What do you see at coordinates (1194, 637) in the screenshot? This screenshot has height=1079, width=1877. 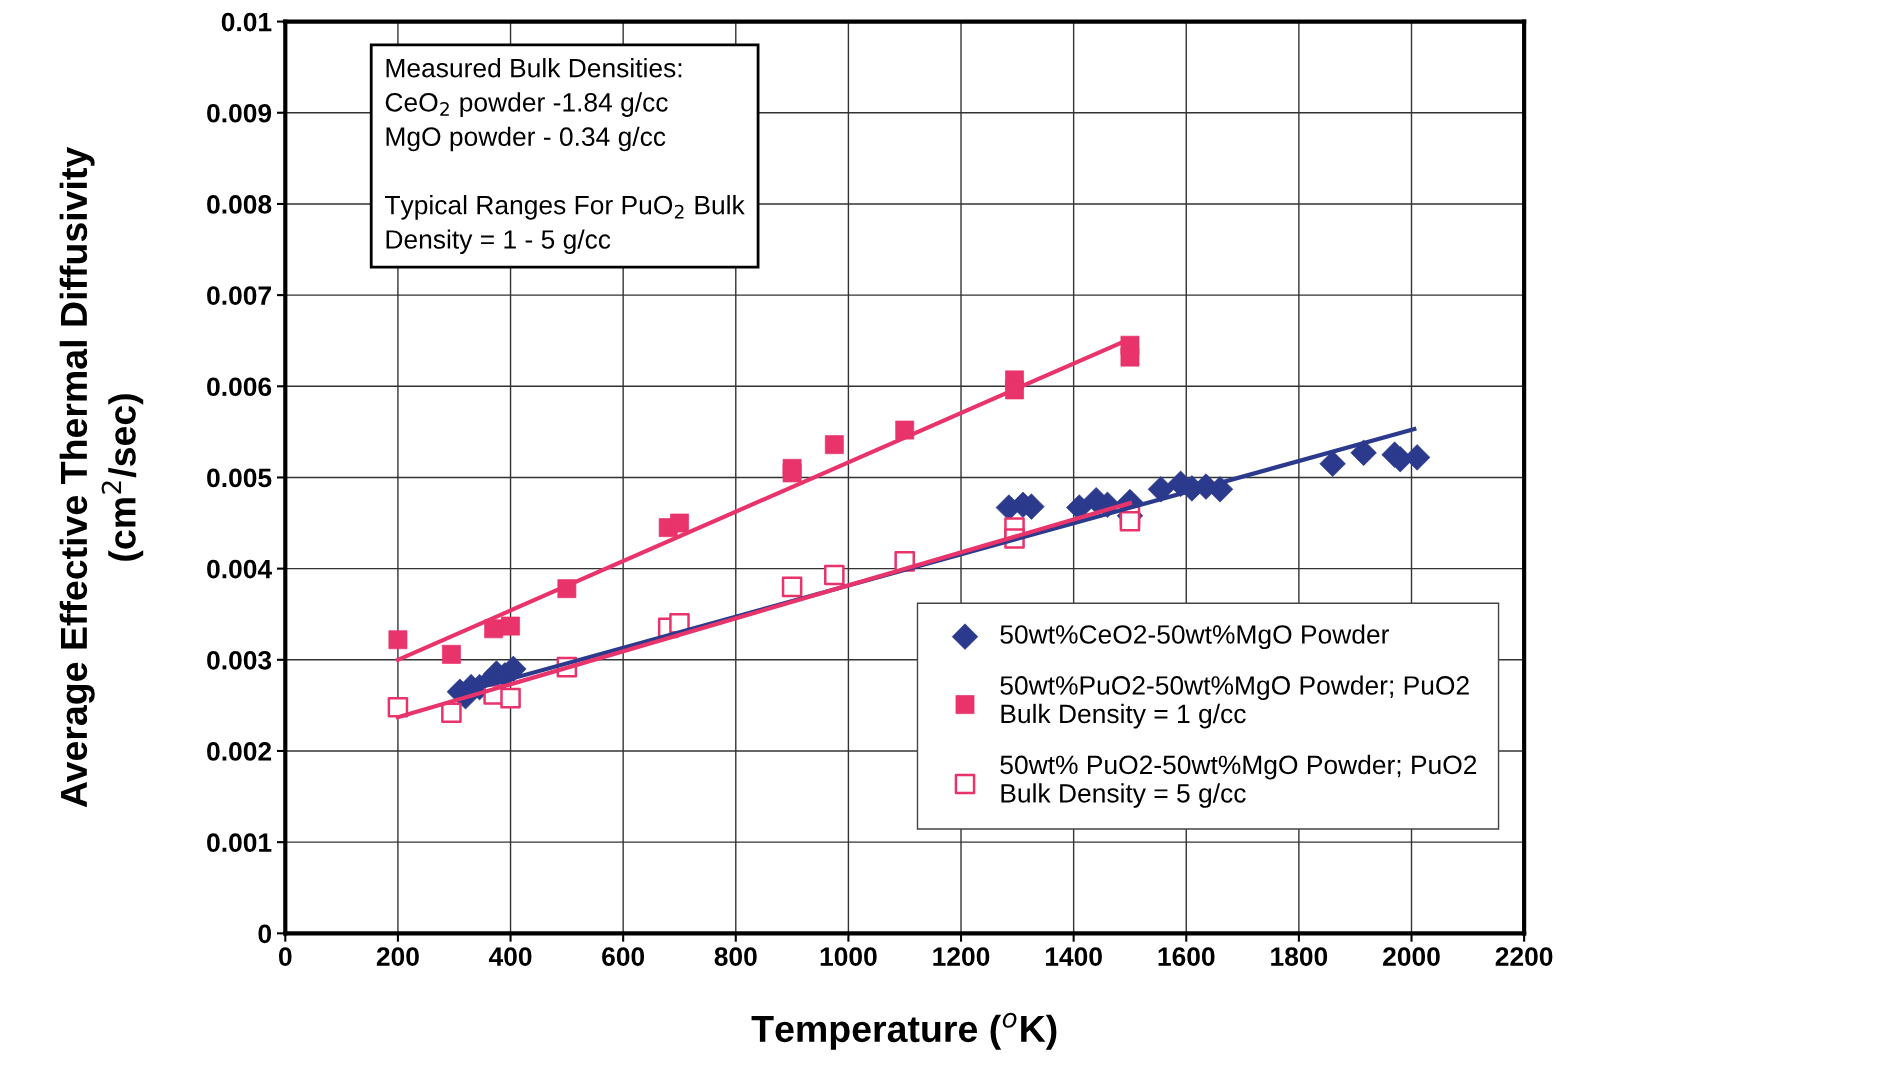 I see `legend-label: 50wt%CeO2-50wt%MgO Powder` at bounding box center [1194, 637].